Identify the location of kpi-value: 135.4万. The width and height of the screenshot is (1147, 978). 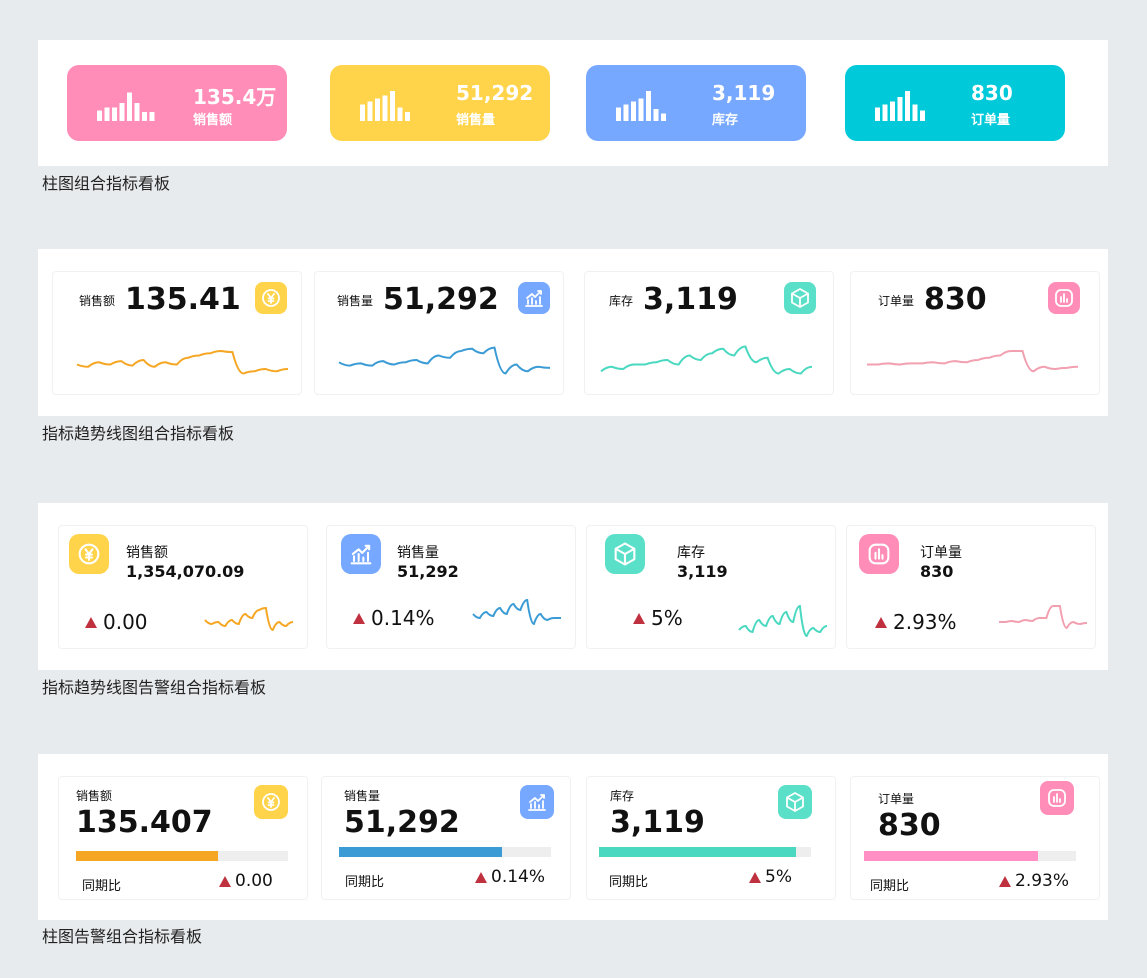
(235, 97).